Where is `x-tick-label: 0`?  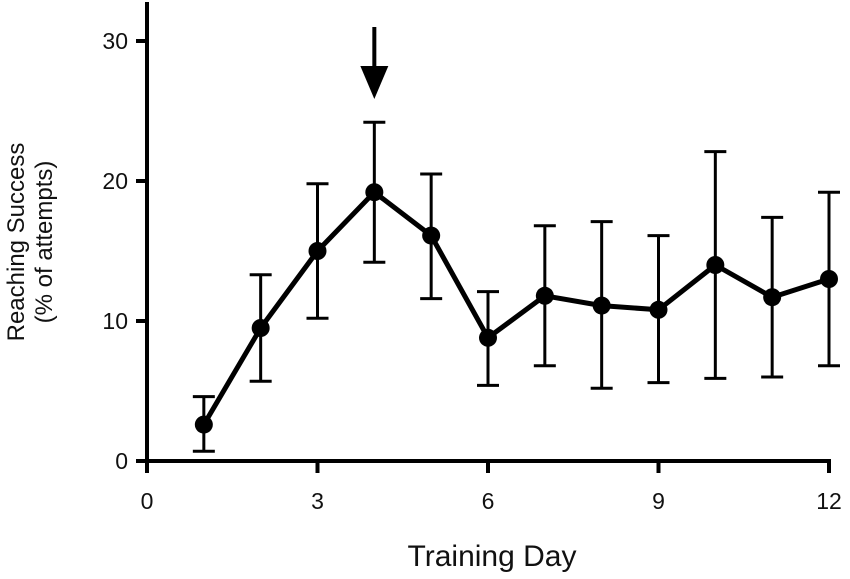
x-tick-label: 0 is located at coordinates (147, 501).